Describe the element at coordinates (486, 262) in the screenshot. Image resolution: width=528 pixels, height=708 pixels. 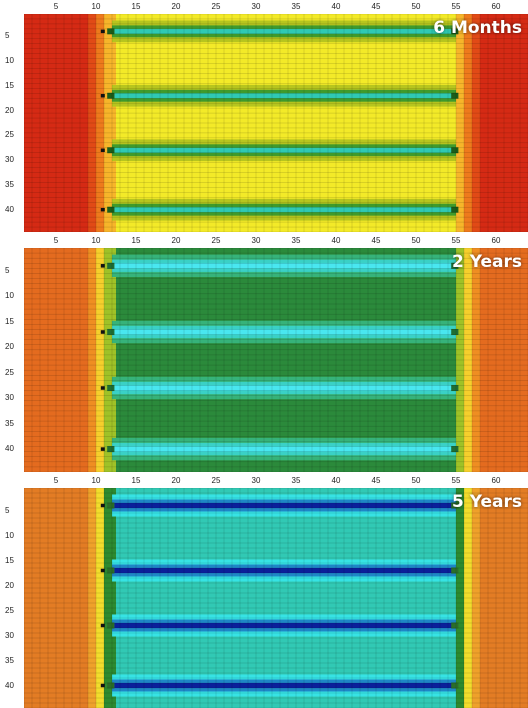
I see `panel-label: 2 Years` at that location.